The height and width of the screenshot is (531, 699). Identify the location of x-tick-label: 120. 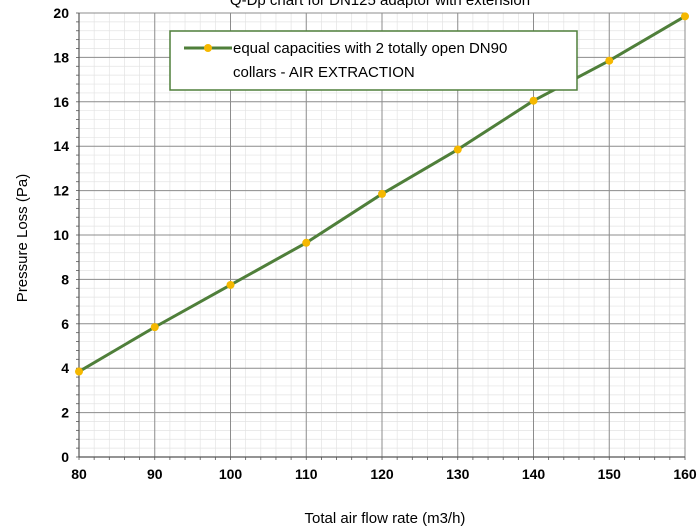
(382, 474).